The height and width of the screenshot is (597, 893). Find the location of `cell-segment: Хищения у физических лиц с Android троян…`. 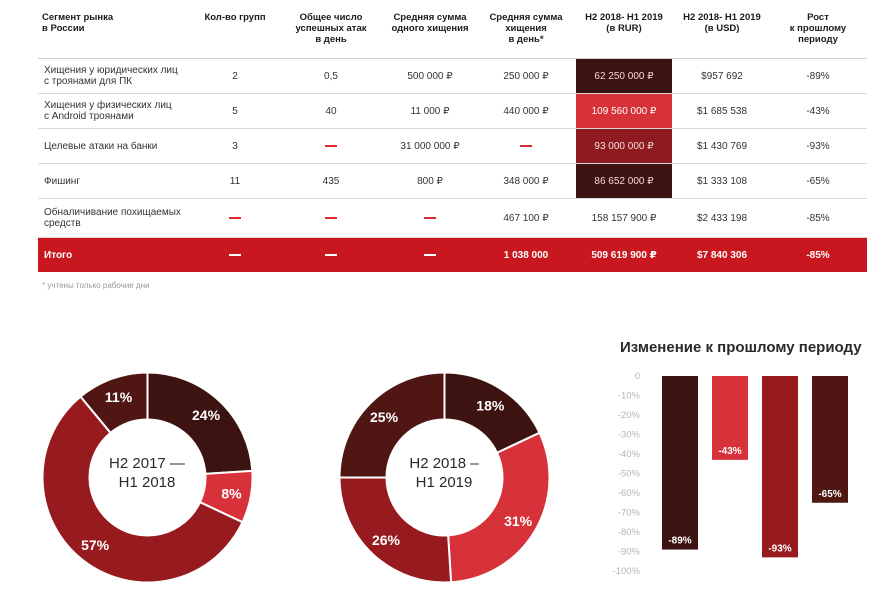

cell-segment: Хищения у физических лиц с Android троян… is located at coordinates (117, 111).